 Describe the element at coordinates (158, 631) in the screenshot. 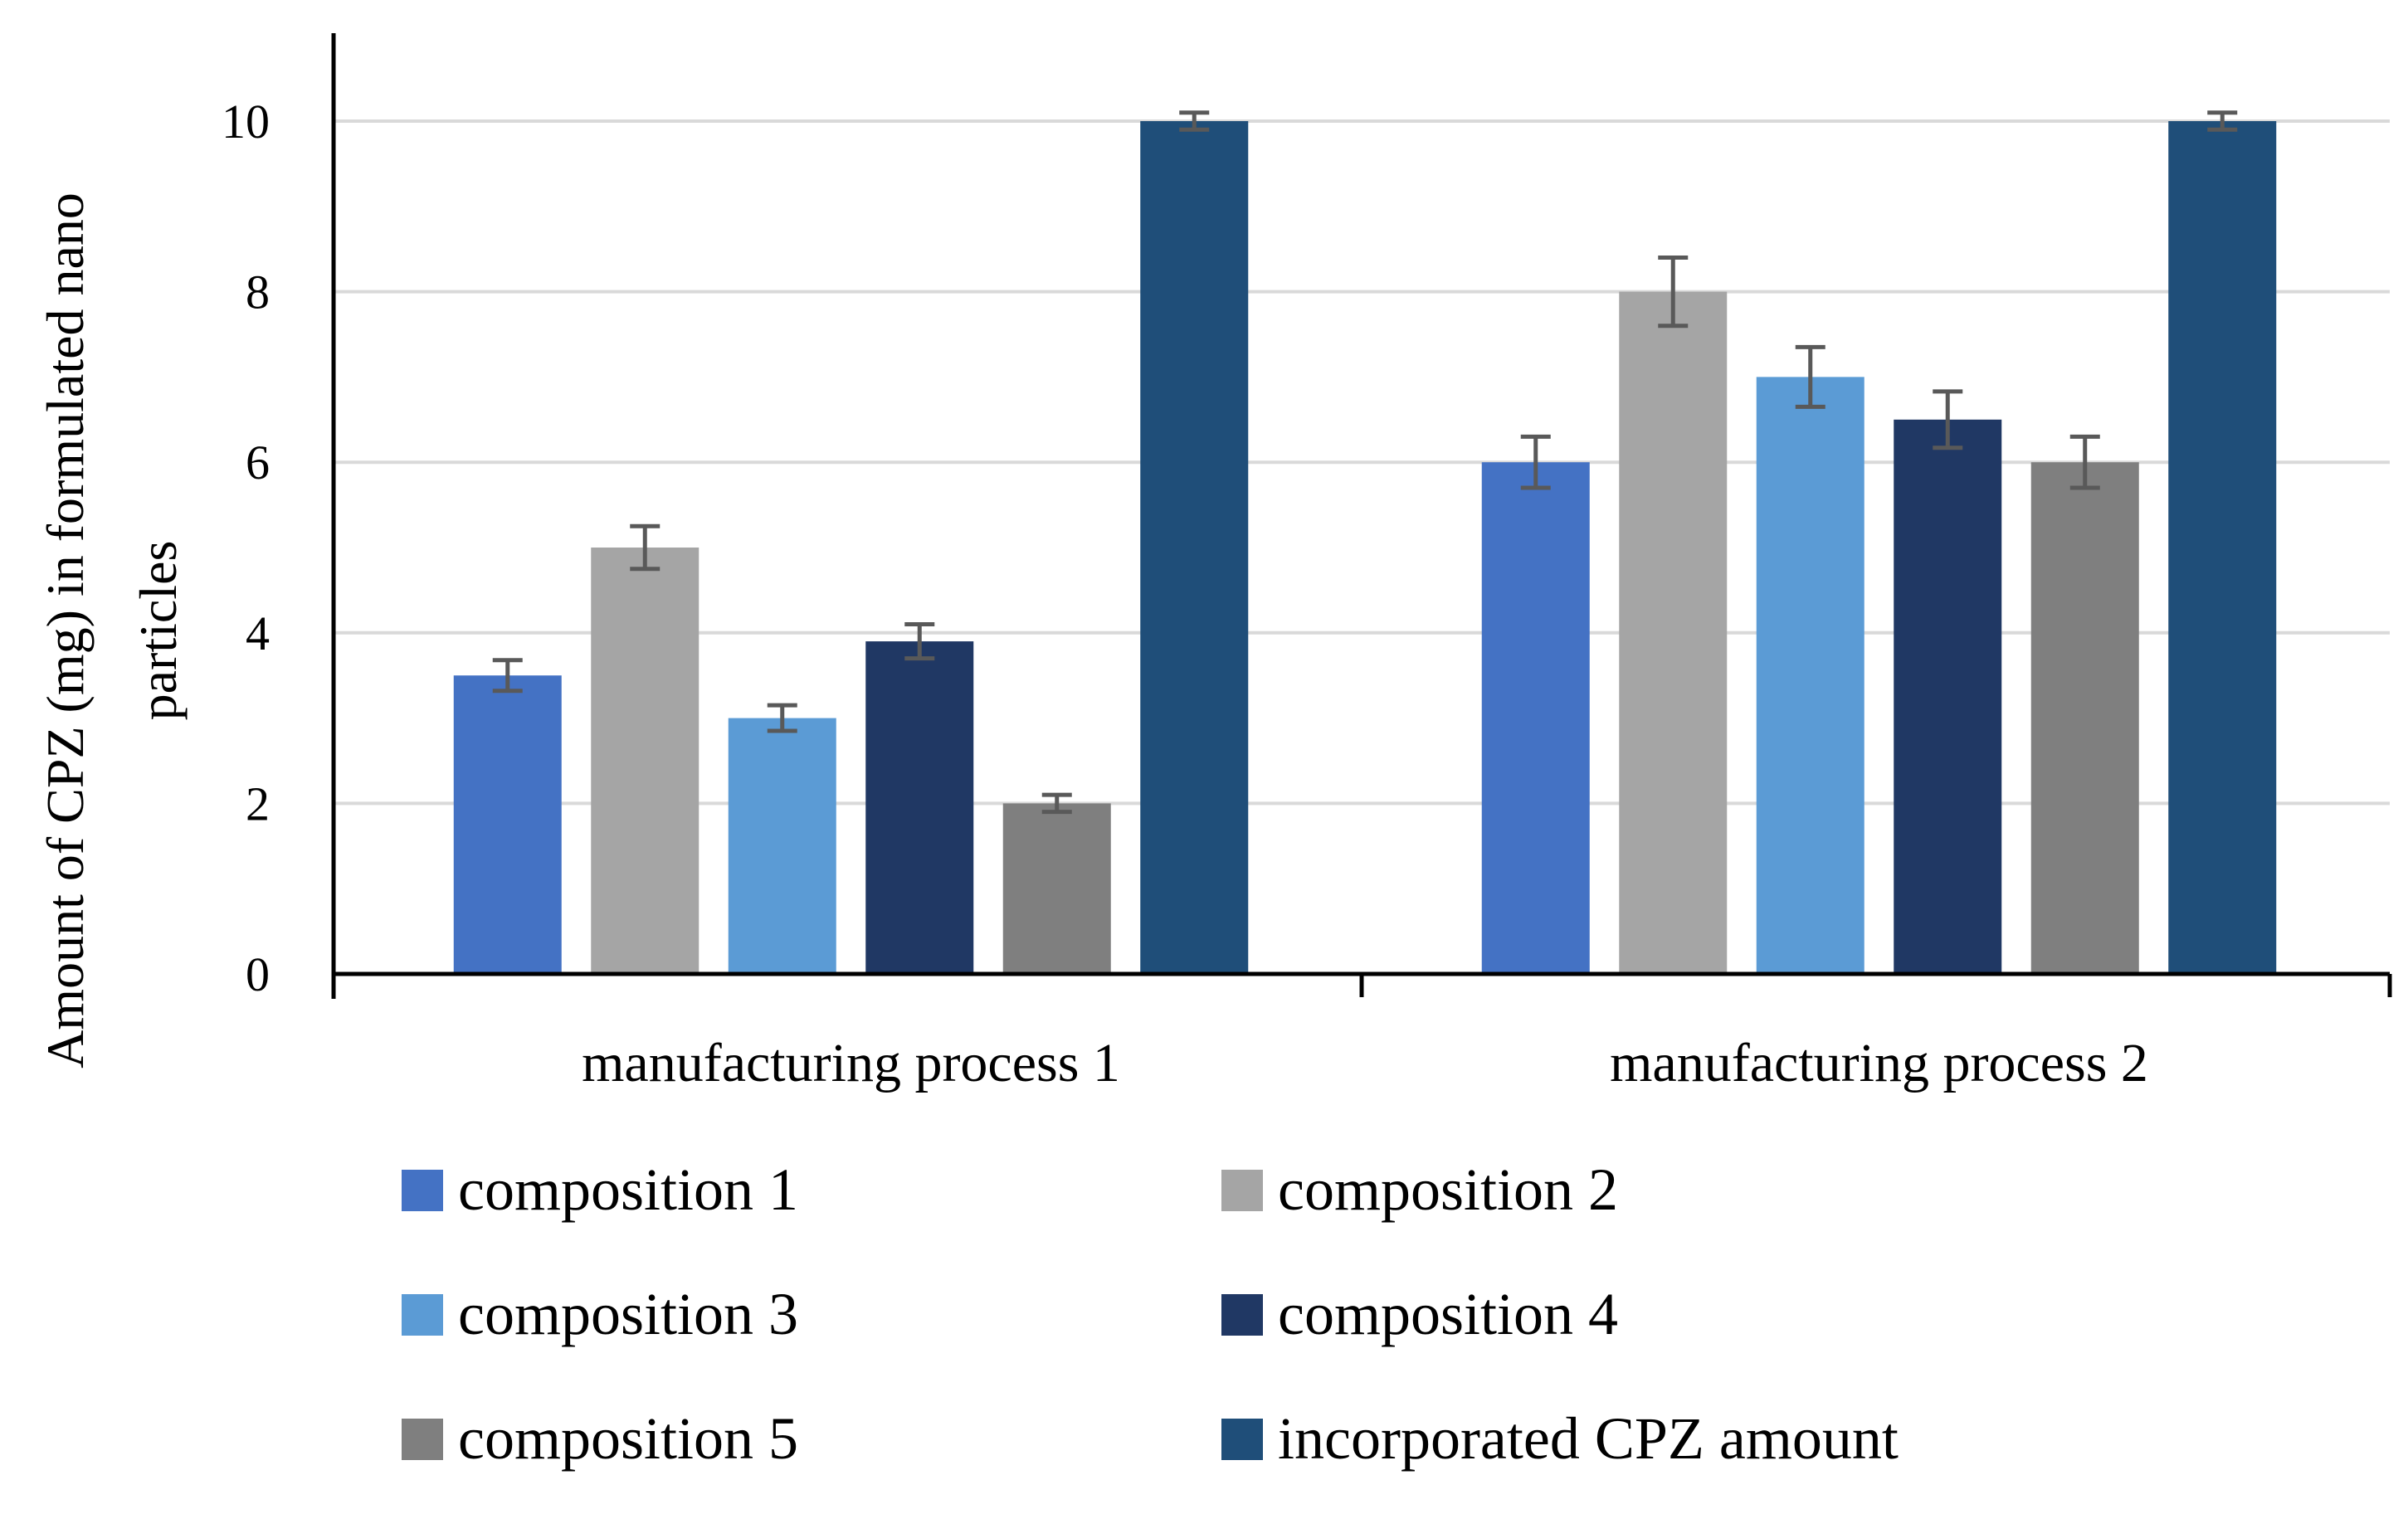

I see `y-axis-title-line-2: particles` at that location.